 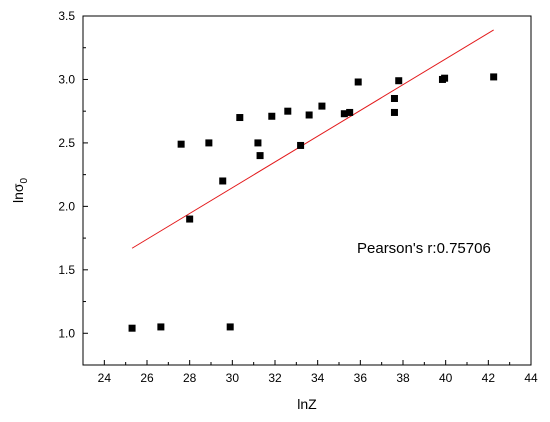 What do you see at coordinates (66, 333) in the screenshot?
I see `y-tick-label: 1.0` at bounding box center [66, 333].